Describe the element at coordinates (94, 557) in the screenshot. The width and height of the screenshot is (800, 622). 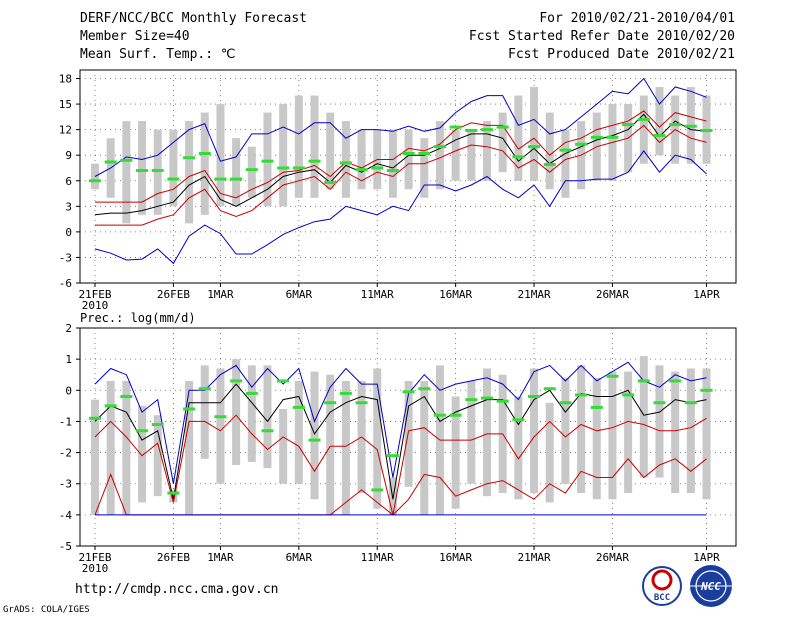
I see `x-tick-label: 21FEB` at that location.